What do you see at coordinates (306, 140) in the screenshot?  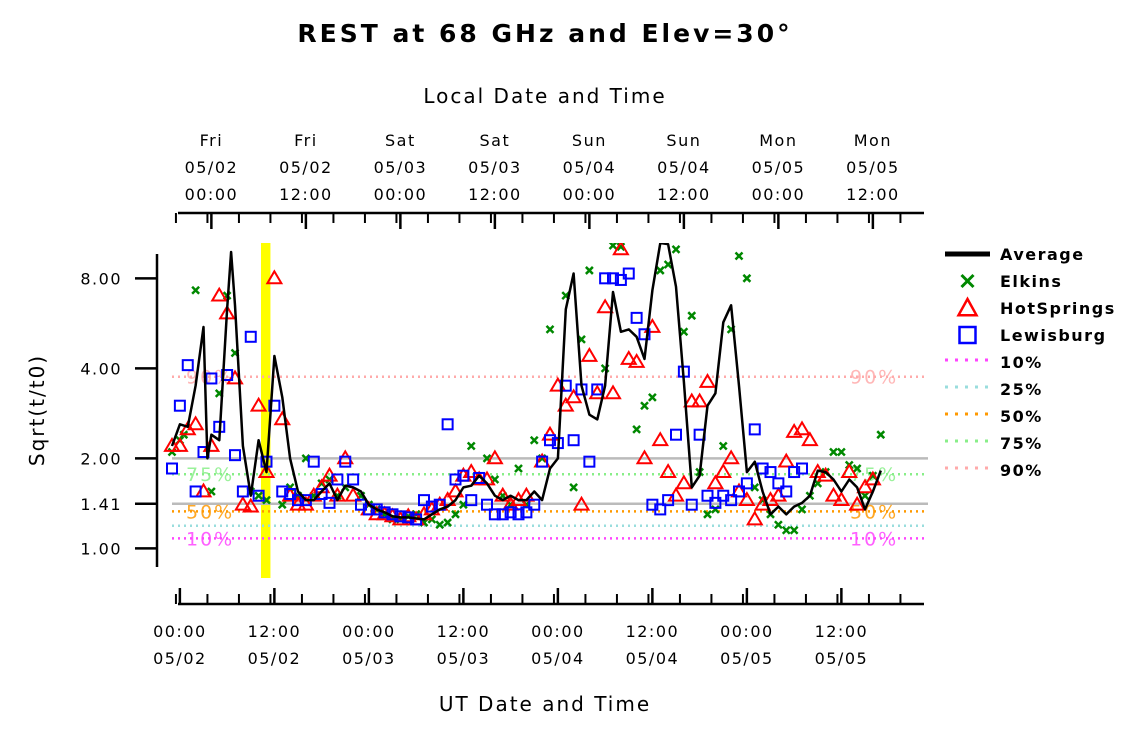 I see `x-top-tick-label-day: Fri` at bounding box center [306, 140].